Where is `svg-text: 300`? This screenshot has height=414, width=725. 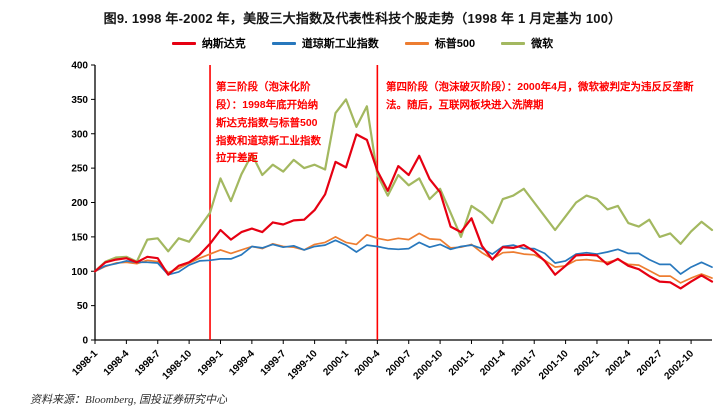
svg-text: 300 is located at coordinates (79, 134).